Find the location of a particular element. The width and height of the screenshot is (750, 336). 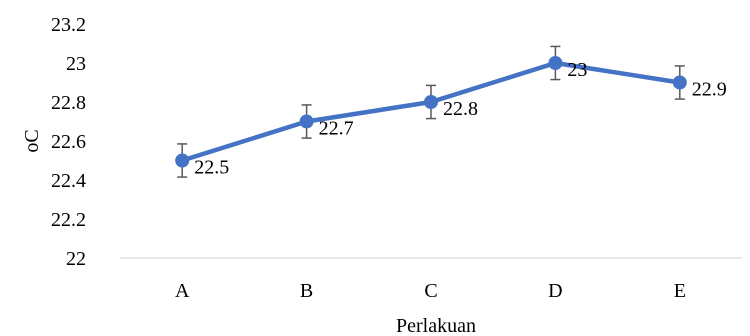

y-axis-title: oC is located at coordinates (32, 140).